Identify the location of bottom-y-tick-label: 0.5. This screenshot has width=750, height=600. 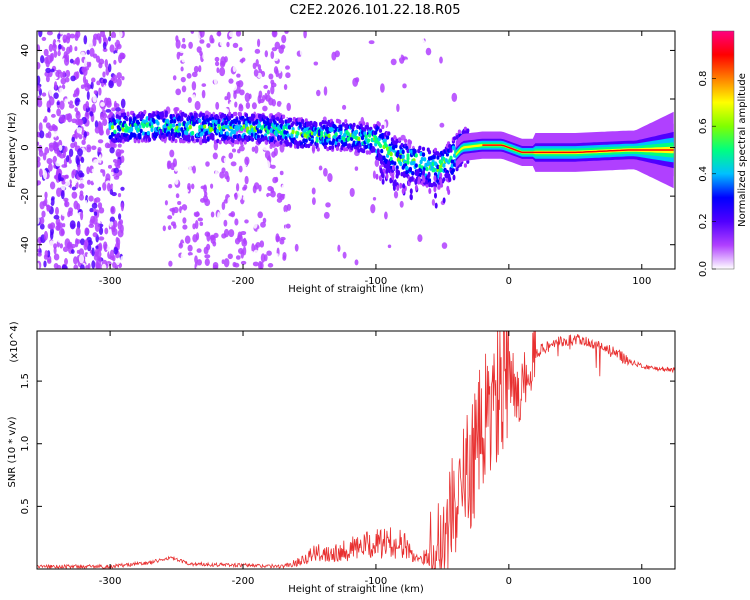
(25, 506).